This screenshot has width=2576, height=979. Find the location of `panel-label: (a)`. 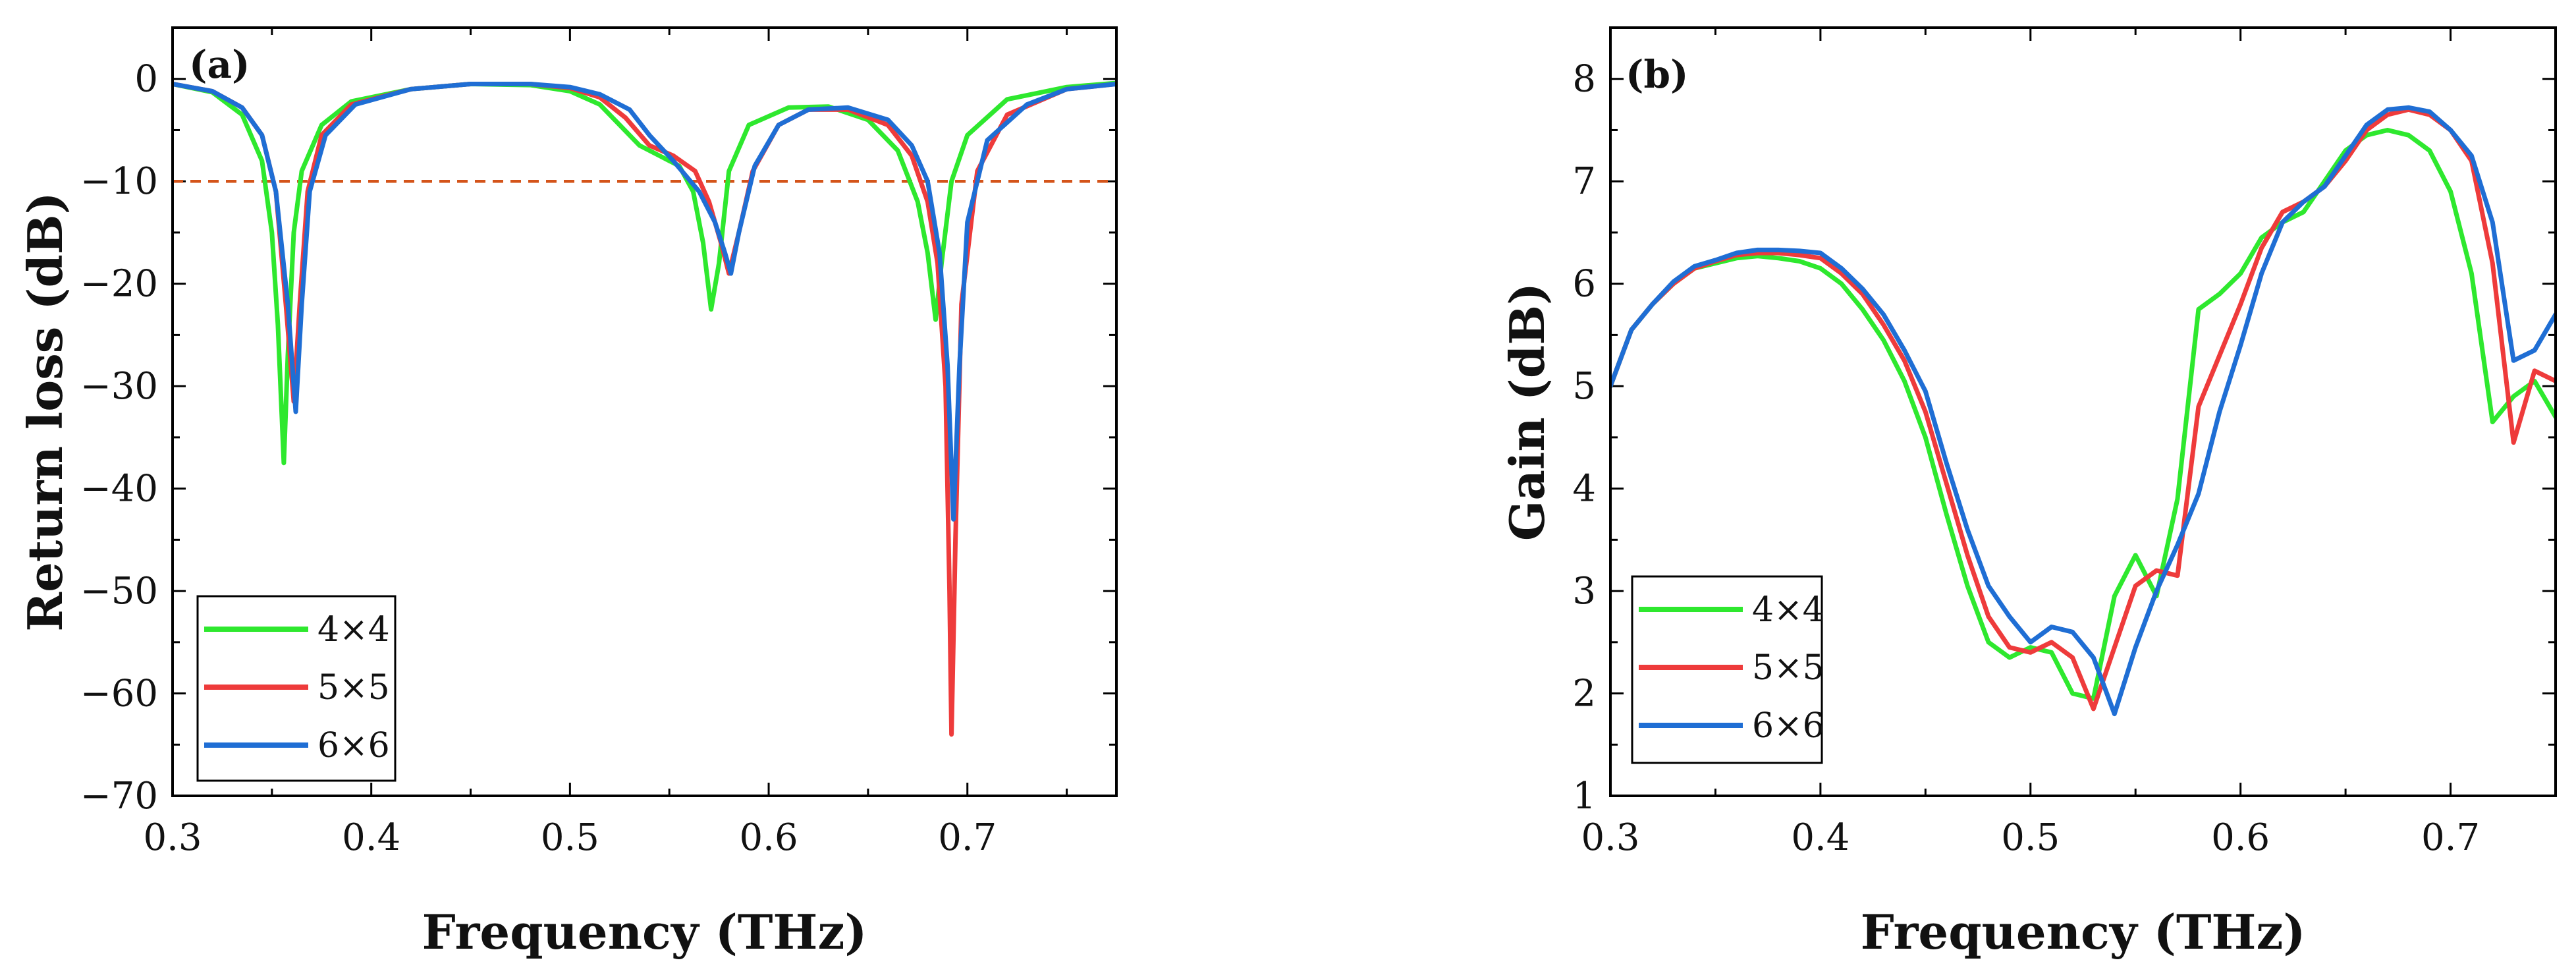

panel-label: (a) is located at coordinates (219, 64).